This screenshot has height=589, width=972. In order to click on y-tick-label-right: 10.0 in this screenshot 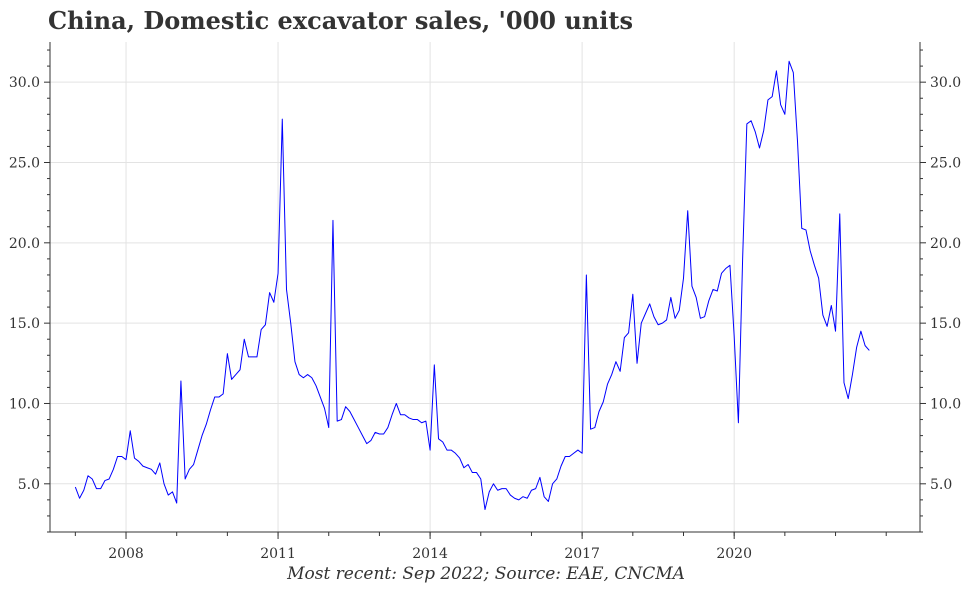, I will do `click(945, 404)`.